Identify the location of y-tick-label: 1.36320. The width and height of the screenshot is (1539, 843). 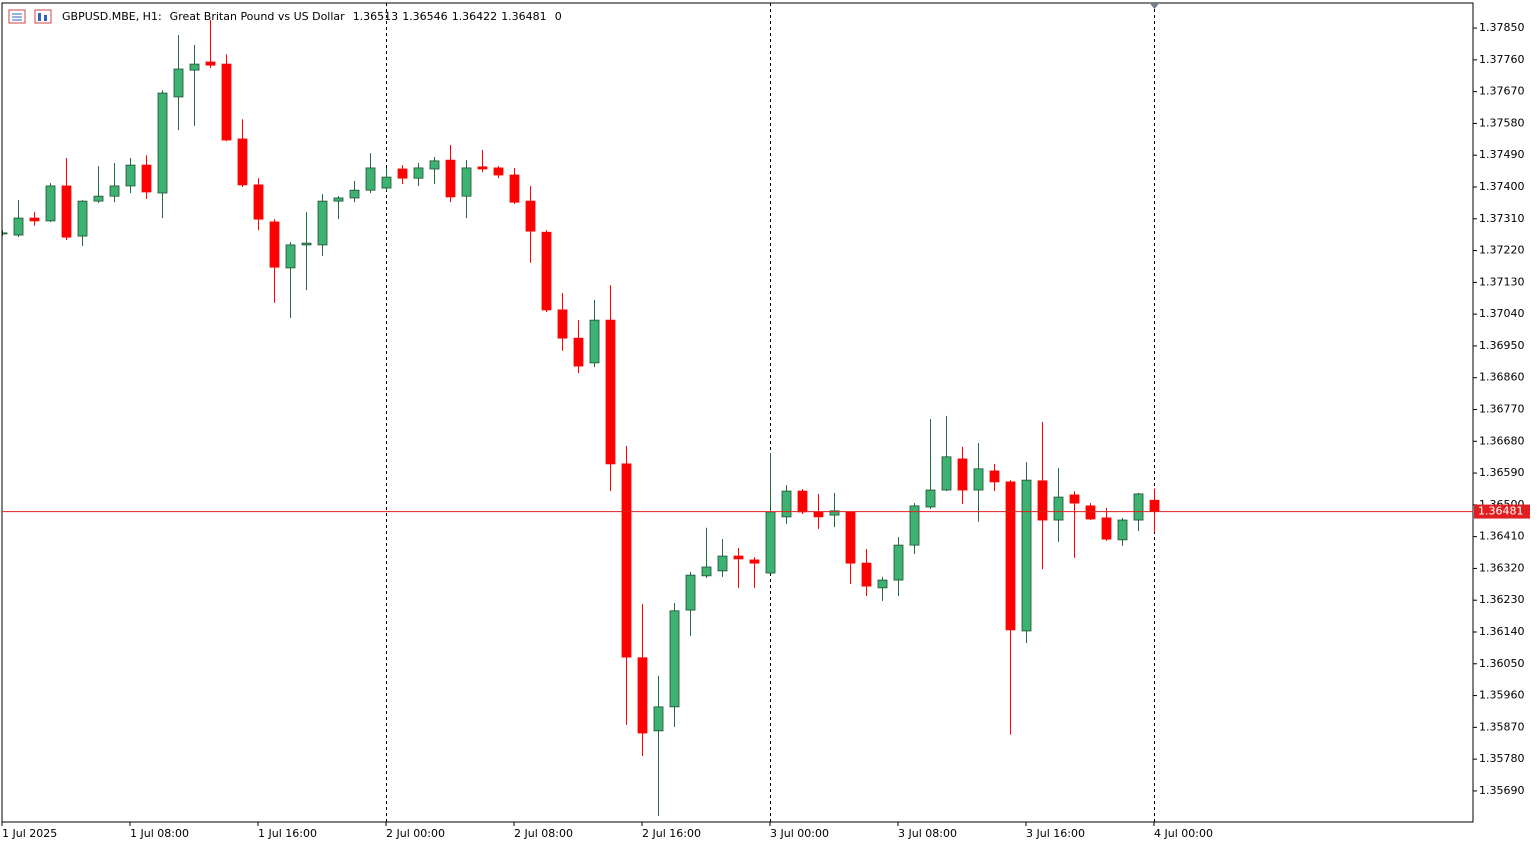
(1502, 567).